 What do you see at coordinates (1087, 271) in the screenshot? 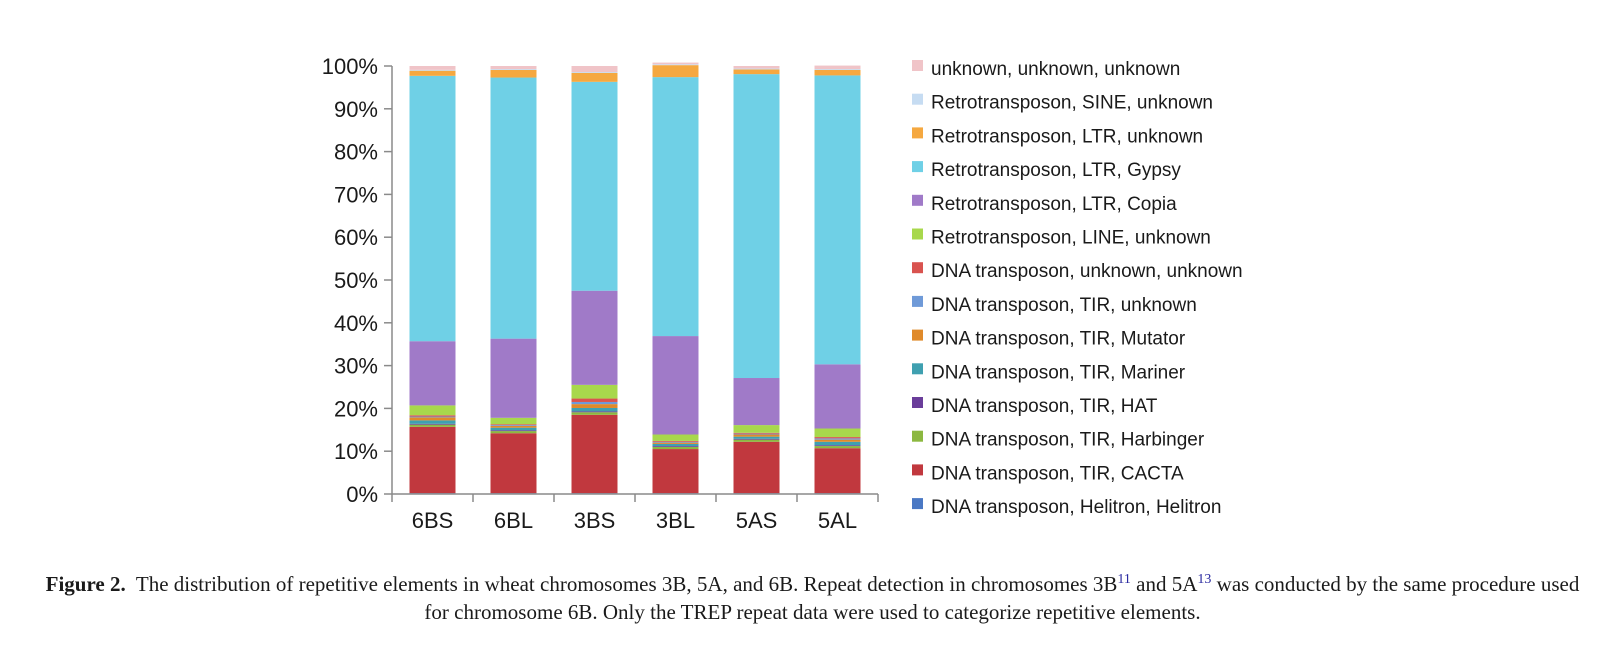
I see `legend-label: DNA transposon, unknown, unknown` at bounding box center [1087, 271].